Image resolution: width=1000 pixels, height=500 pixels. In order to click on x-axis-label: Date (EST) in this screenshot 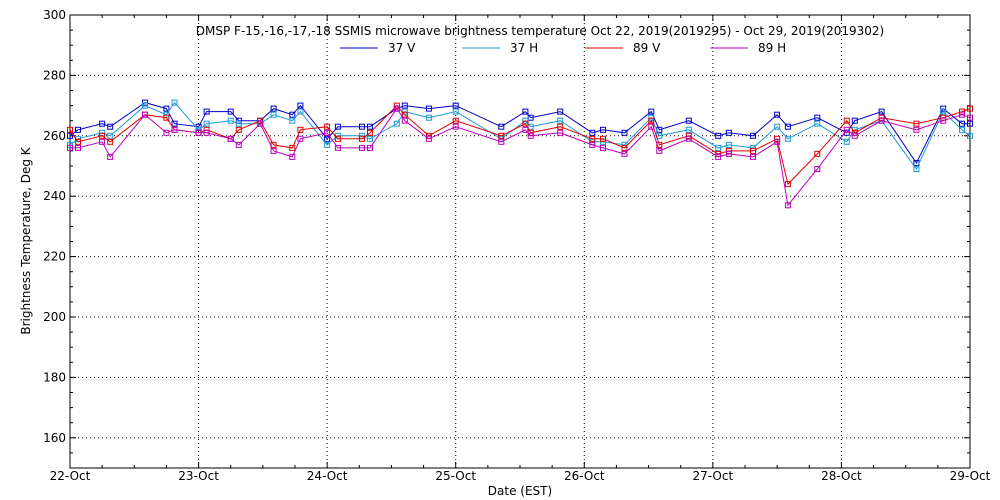, I will do `click(520, 491)`.